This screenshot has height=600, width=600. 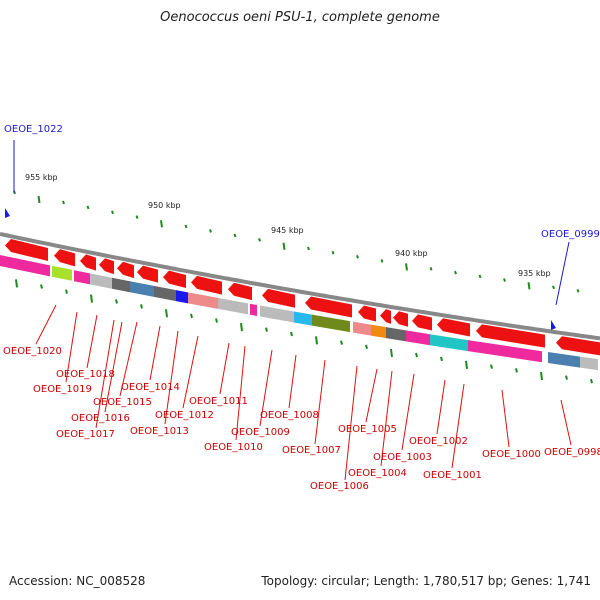 I want to click on gene-label: OEOE_1014, so click(x=150, y=387).